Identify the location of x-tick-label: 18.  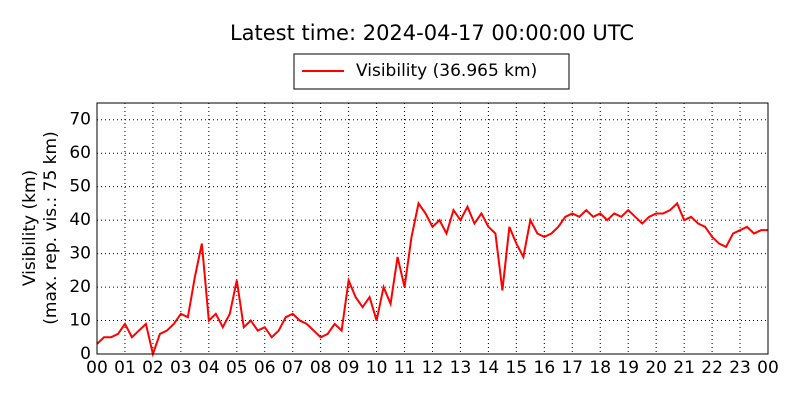
(600, 368).